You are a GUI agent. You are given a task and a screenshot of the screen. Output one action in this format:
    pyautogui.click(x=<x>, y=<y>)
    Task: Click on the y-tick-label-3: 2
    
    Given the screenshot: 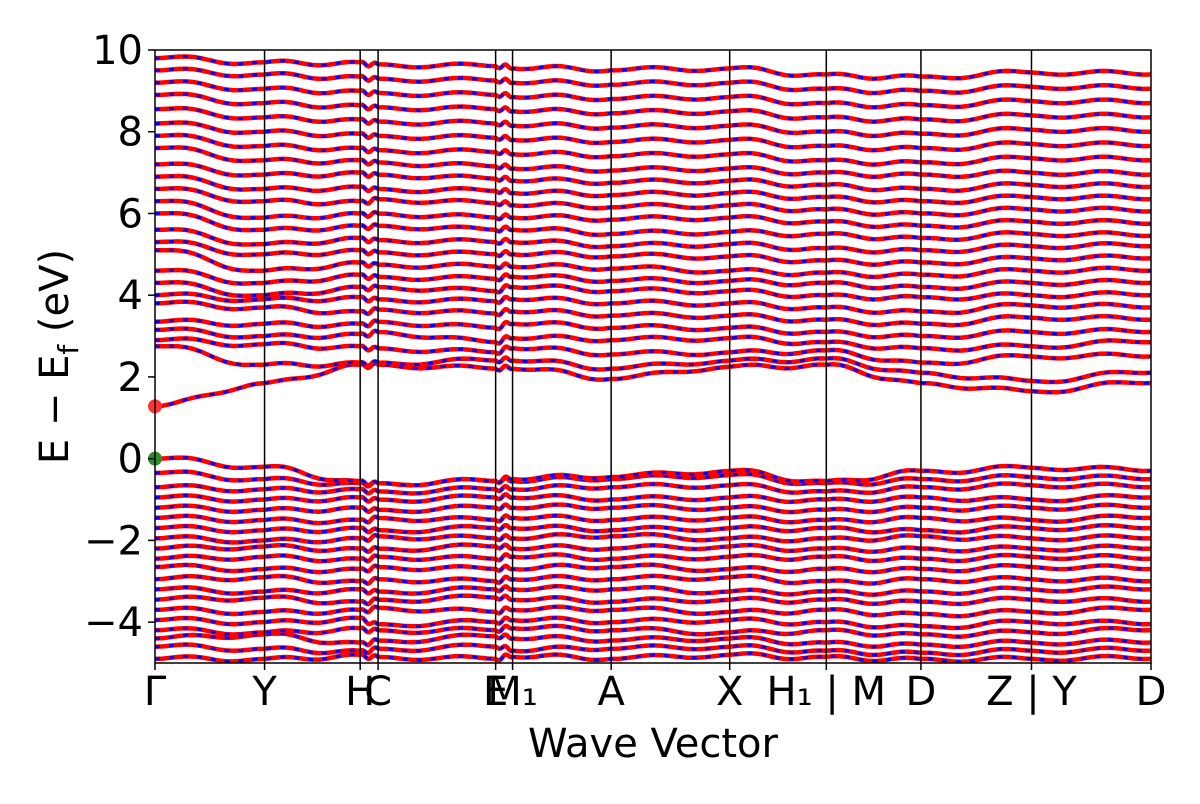 What is the action you would take?
    pyautogui.click(x=130, y=378)
    